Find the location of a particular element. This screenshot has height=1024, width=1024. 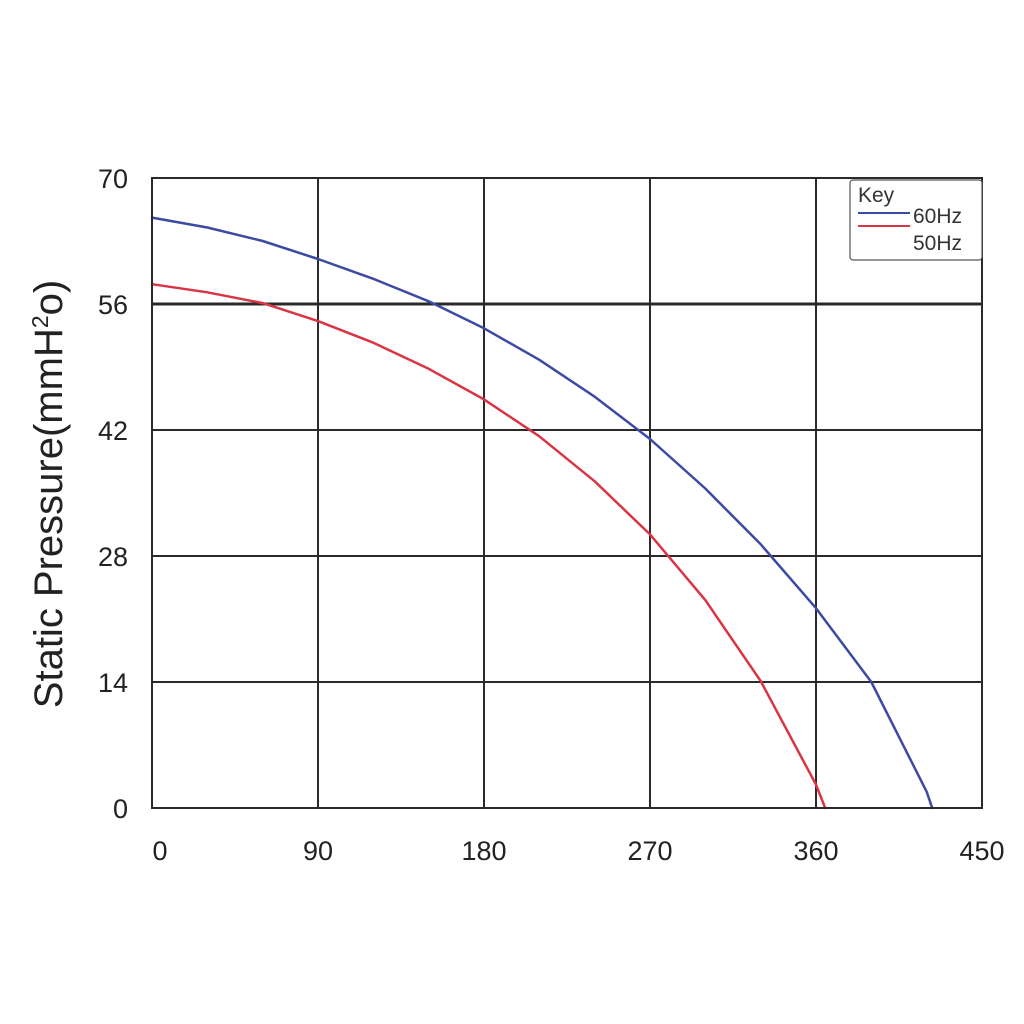

x-tick-label-0: 0 is located at coordinates (159, 851).